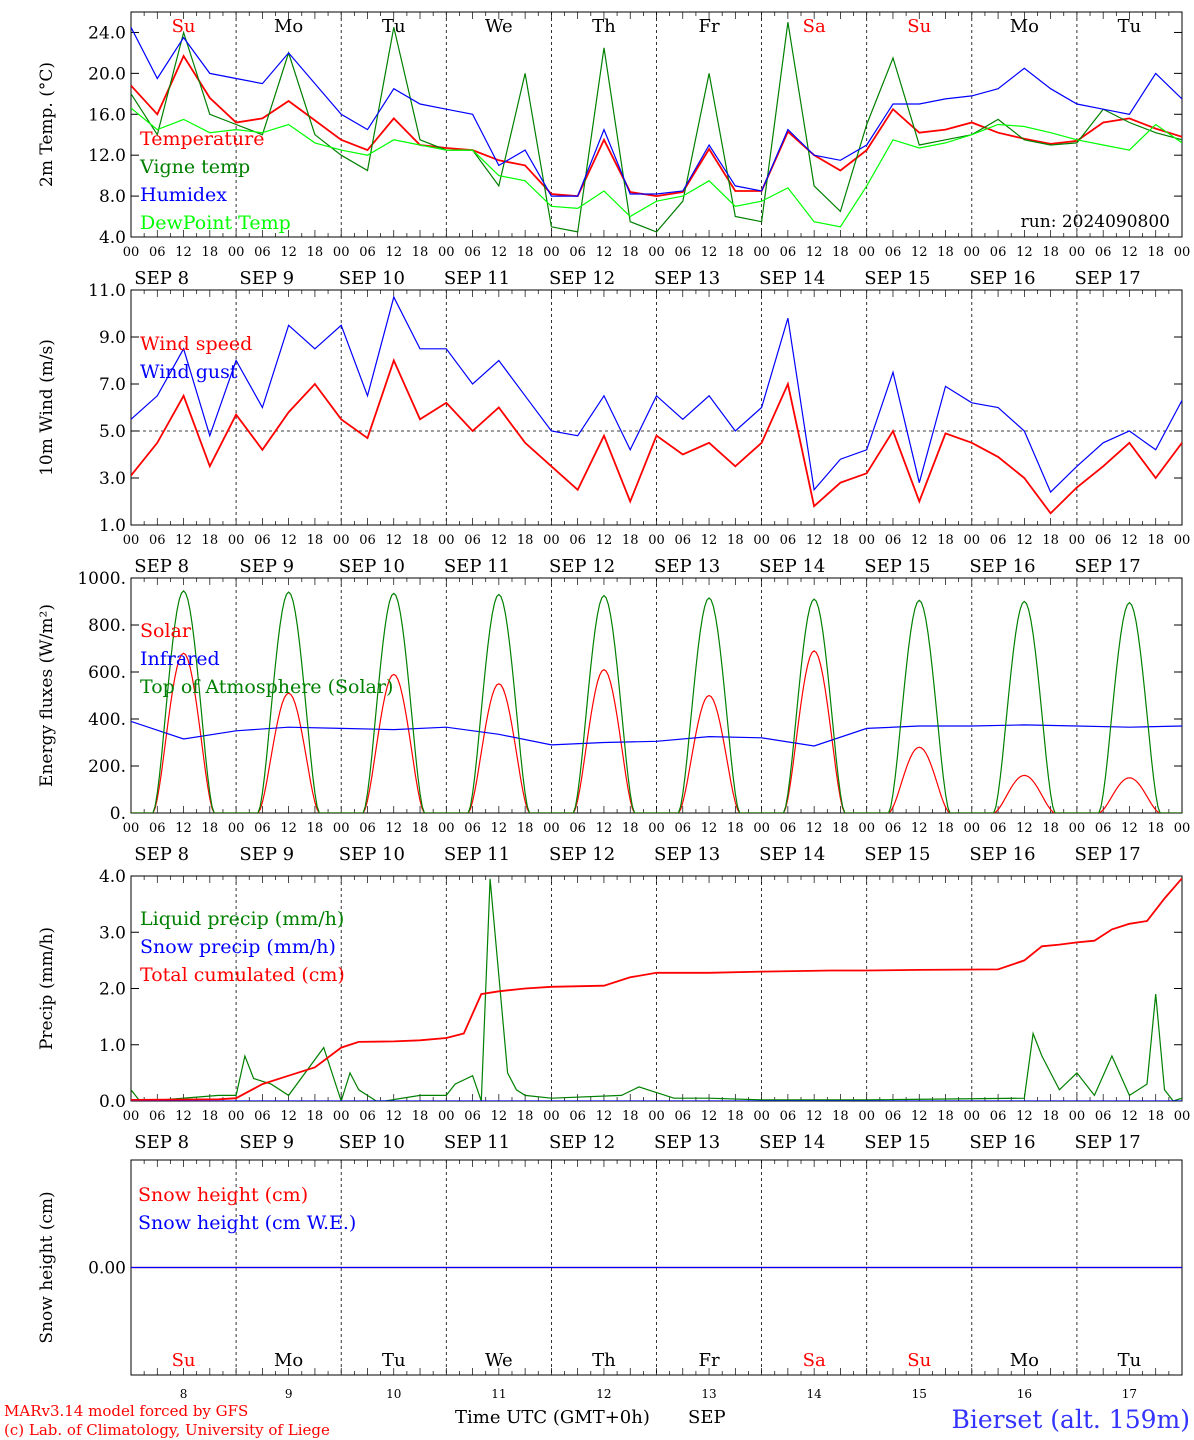  I want to click on series-liquid-precip-mm-h, so click(656, 989).